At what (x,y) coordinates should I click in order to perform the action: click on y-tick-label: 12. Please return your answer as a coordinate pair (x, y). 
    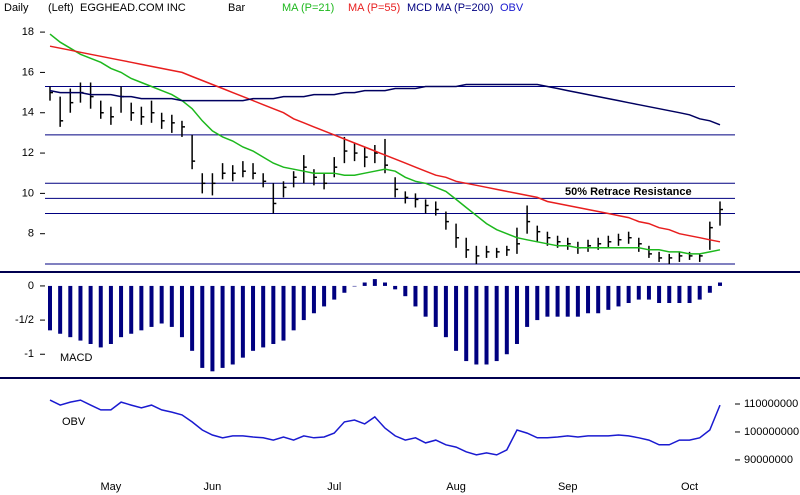
    Looking at the image, I should click on (28, 153).